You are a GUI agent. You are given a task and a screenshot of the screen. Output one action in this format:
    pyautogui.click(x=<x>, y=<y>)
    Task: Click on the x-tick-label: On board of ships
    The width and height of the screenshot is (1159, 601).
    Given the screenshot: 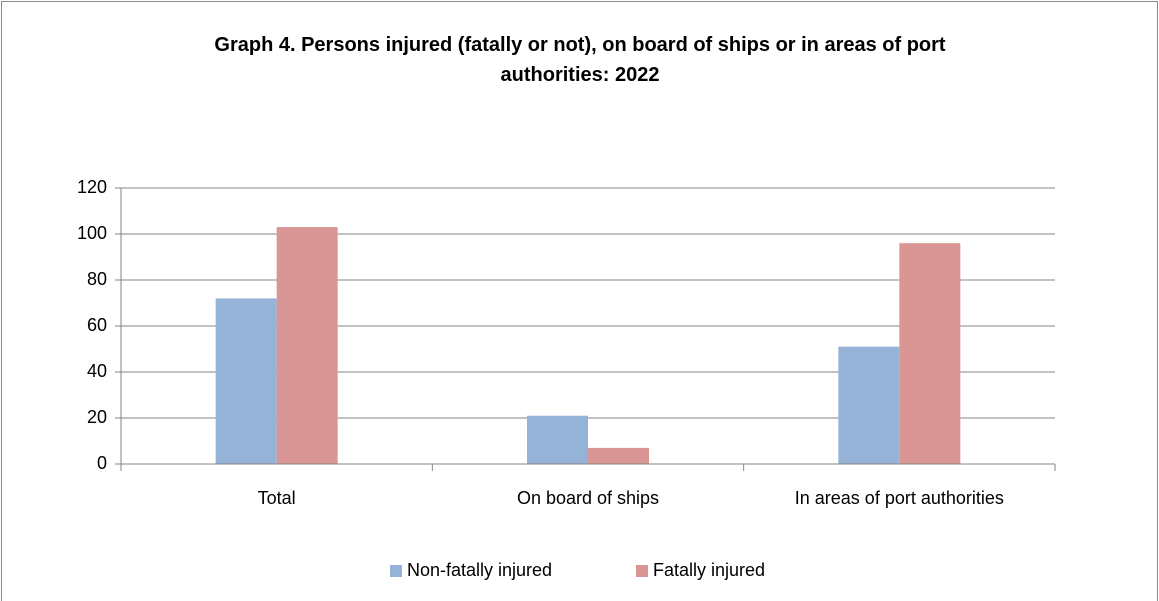 What is the action you would take?
    pyautogui.click(x=588, y=498)
    